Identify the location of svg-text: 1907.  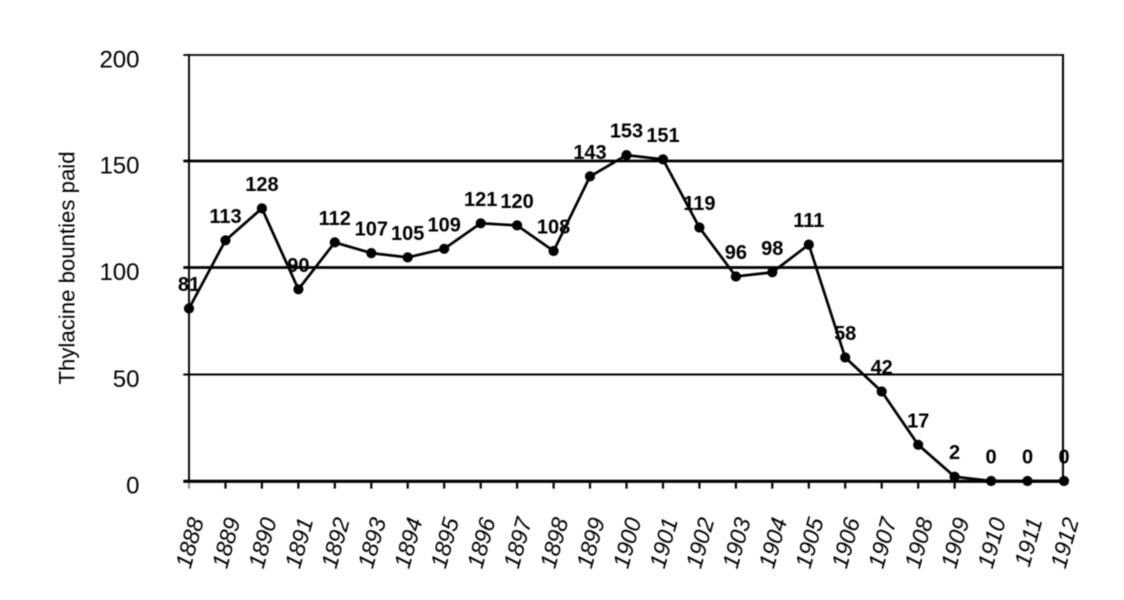
(882, 542).